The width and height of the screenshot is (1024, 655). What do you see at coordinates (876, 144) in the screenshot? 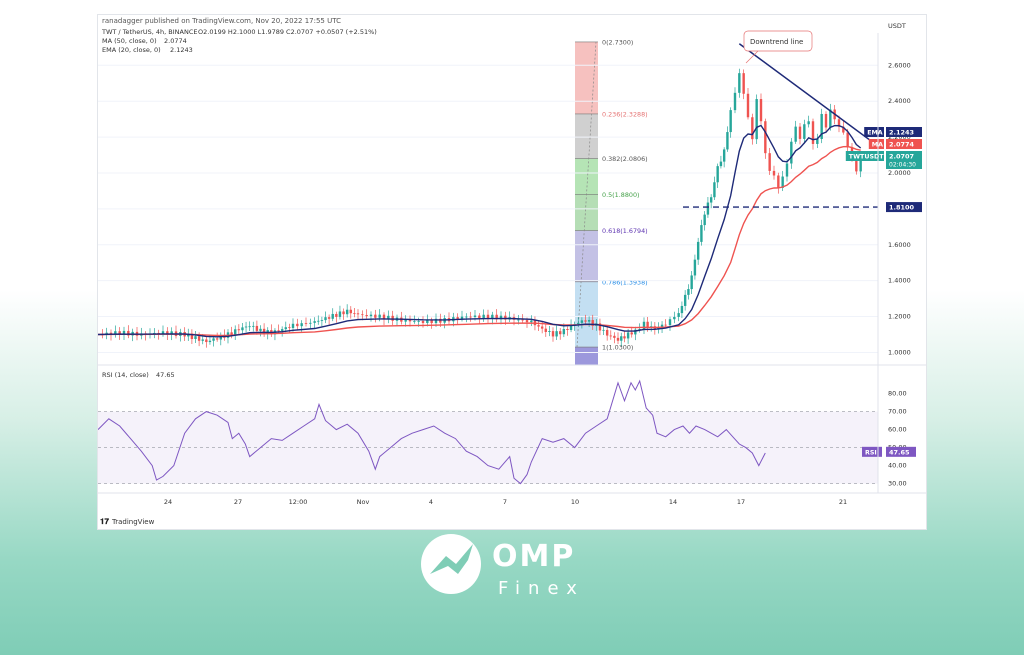
I see `price-tag-label-bg` at bounding box center [876, 144].